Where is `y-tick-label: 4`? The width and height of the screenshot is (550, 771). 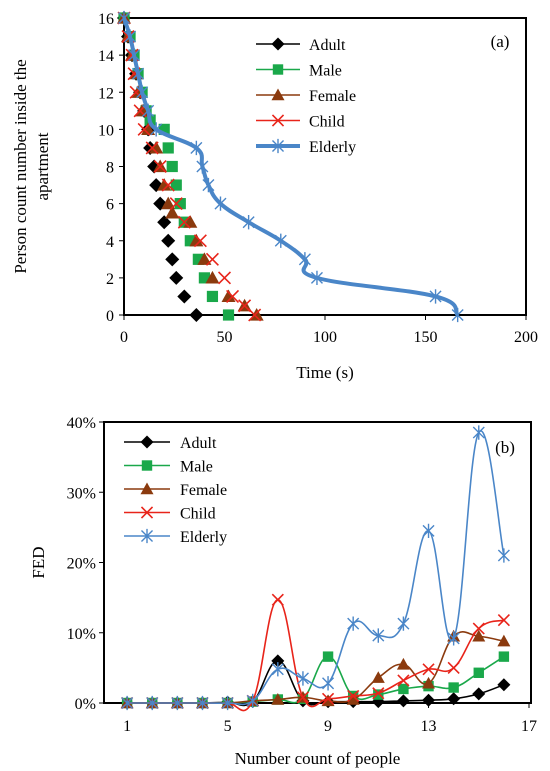
y-tick-label: 4 is located at coordinates (110, 242).